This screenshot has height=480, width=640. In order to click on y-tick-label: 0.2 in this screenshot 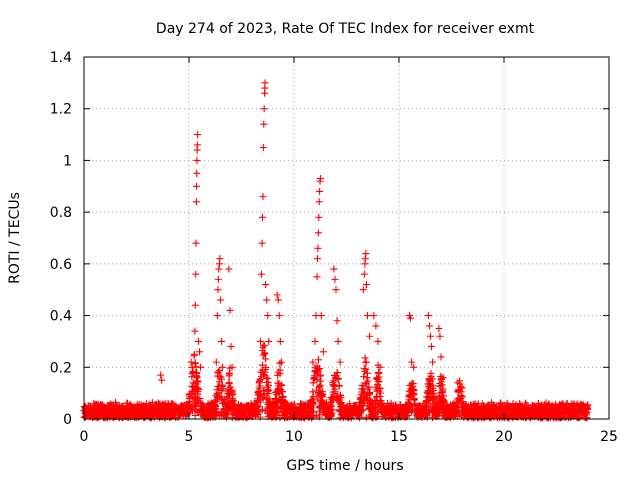, I will do `click(61, 368)`.